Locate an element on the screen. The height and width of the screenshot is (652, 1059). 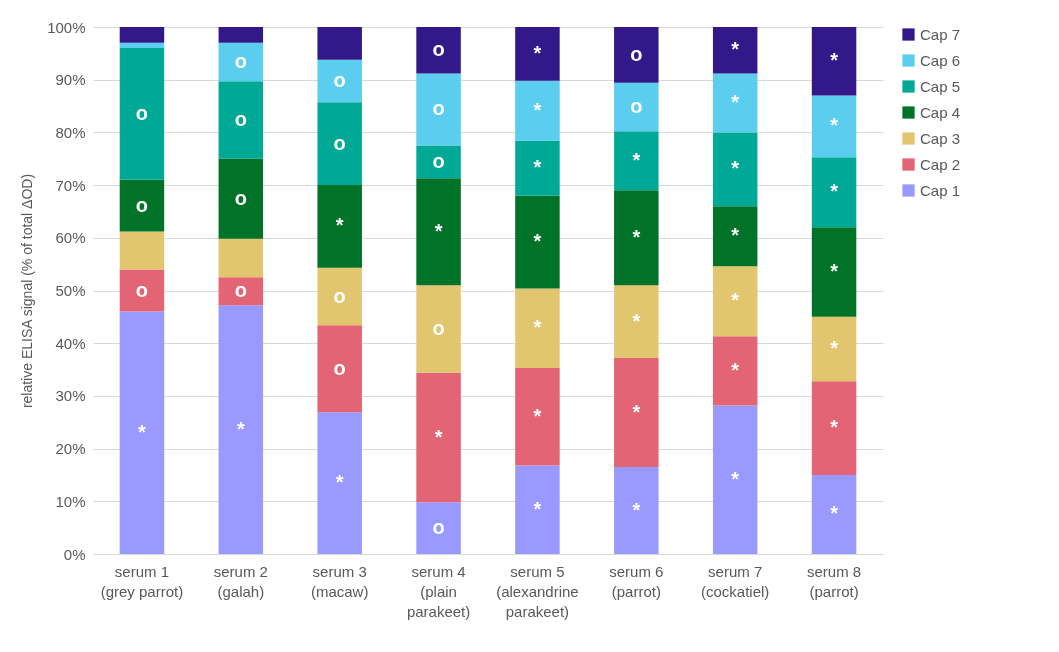
legend-label: Cap 4 is located at coordinates (940, 112).